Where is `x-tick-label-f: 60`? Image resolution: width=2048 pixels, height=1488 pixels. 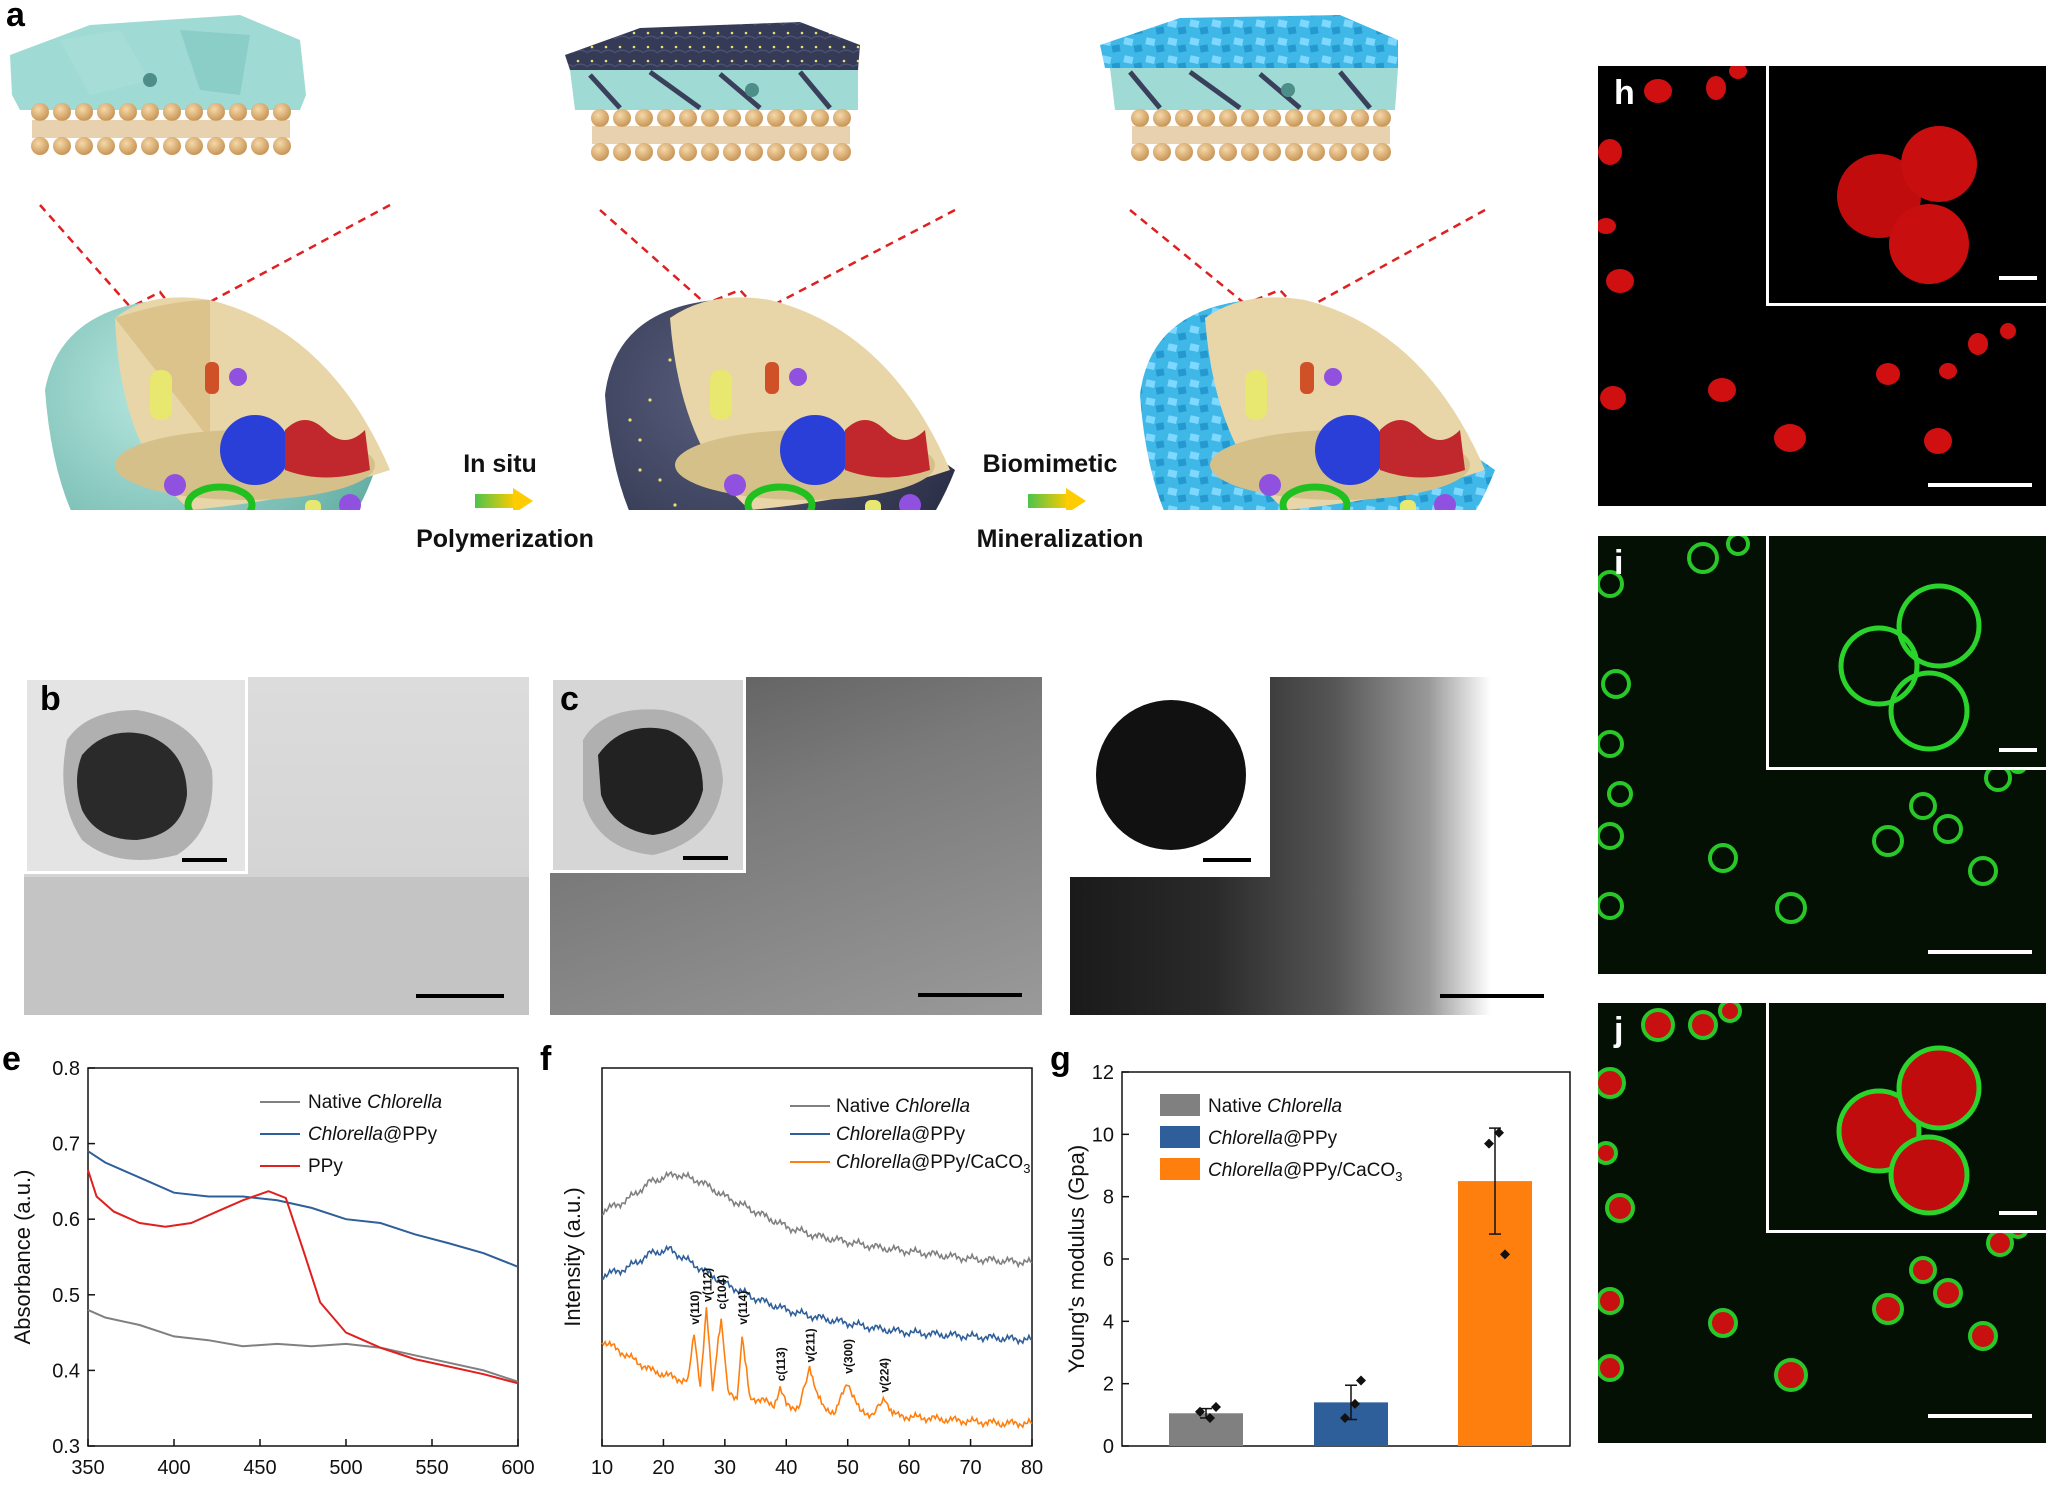 x-tick-label-f: 60 is located at coordinates (909, 1468).